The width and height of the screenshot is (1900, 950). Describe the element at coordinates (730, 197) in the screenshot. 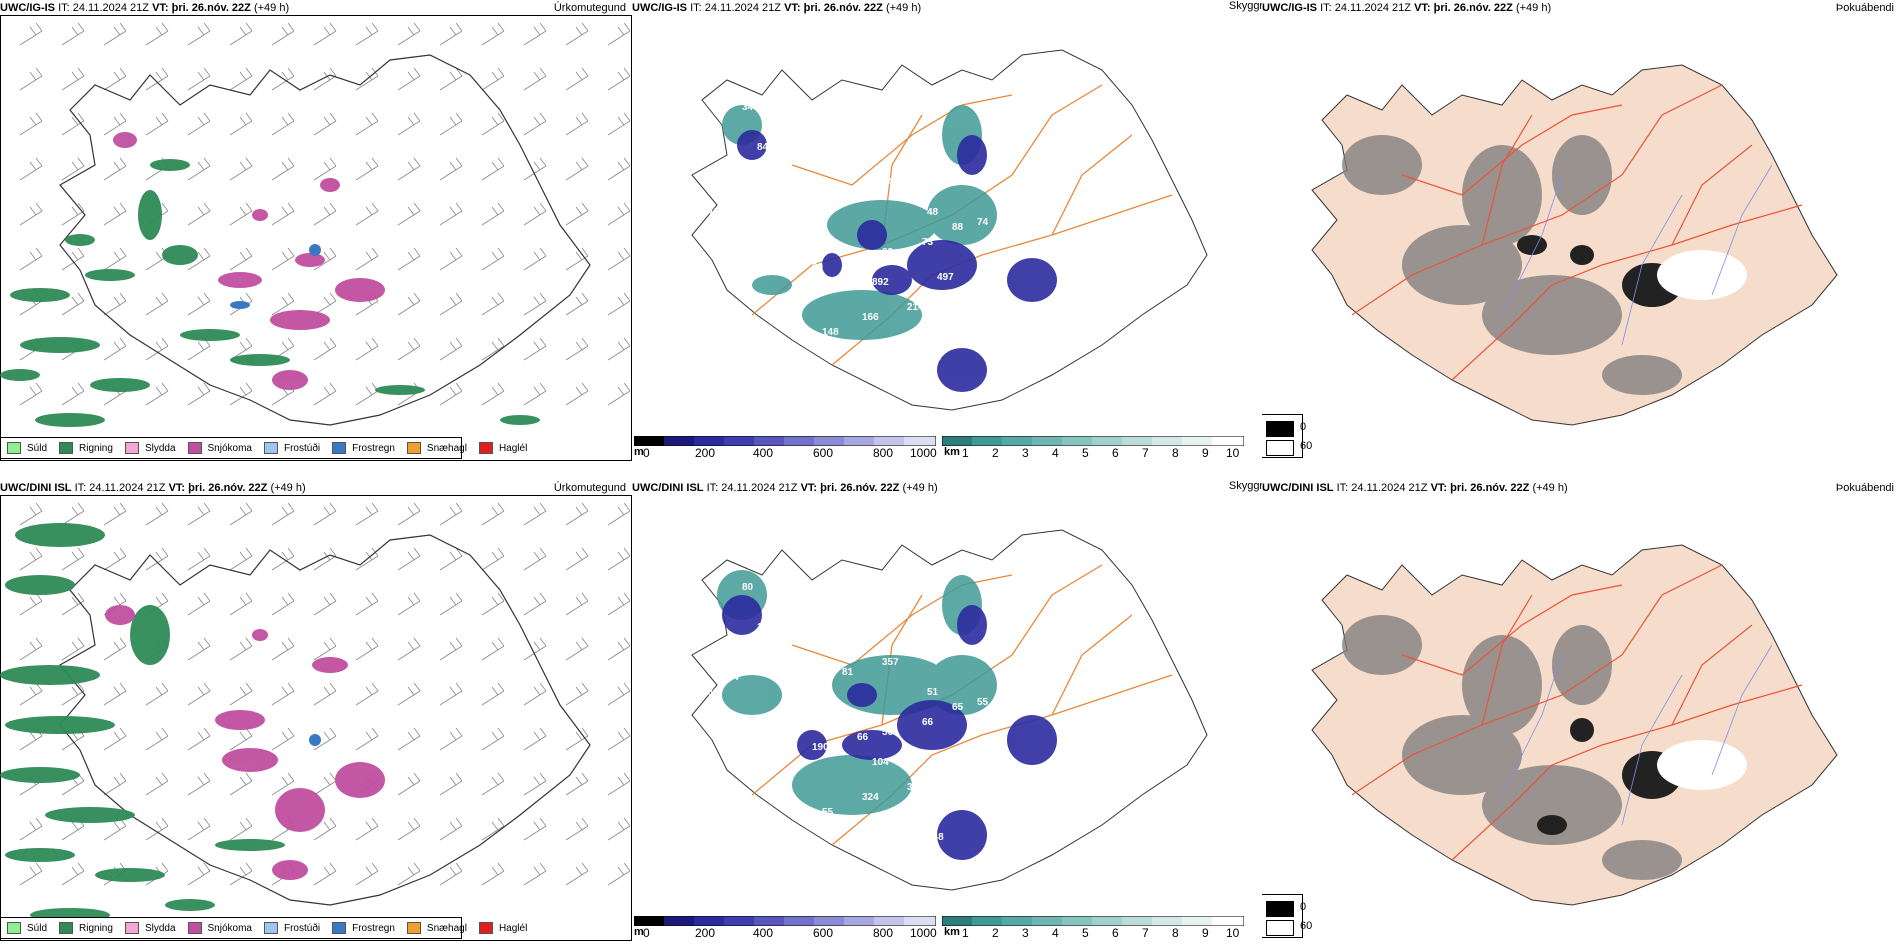

I see `cloudbase-value-label: 102` at that location.